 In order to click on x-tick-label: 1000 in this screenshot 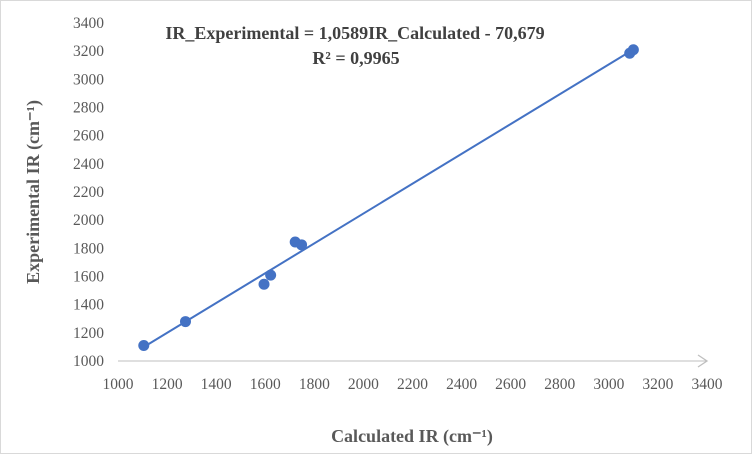, I will do `click(118, 384)`.